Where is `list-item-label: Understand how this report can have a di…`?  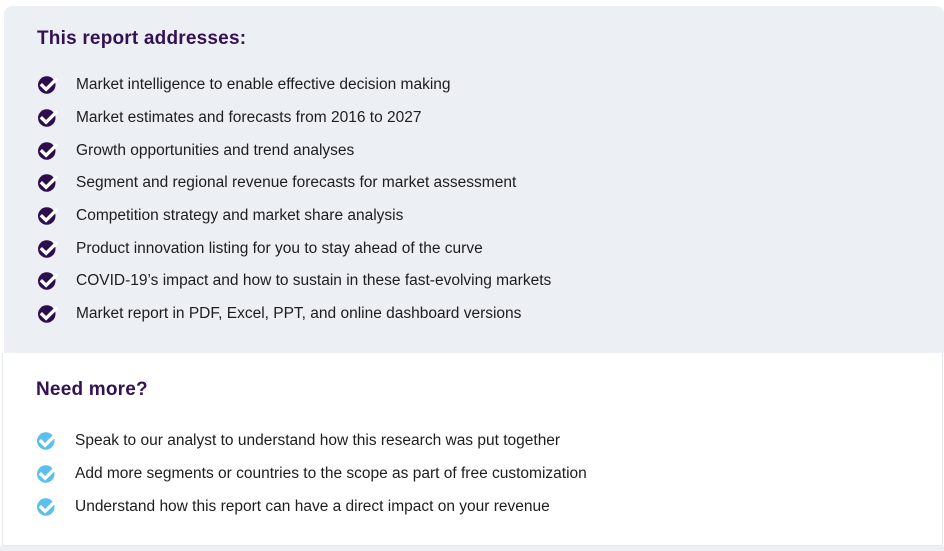
list-item-label: Understand how this report can have a di… is located at coordinates (312, 506).